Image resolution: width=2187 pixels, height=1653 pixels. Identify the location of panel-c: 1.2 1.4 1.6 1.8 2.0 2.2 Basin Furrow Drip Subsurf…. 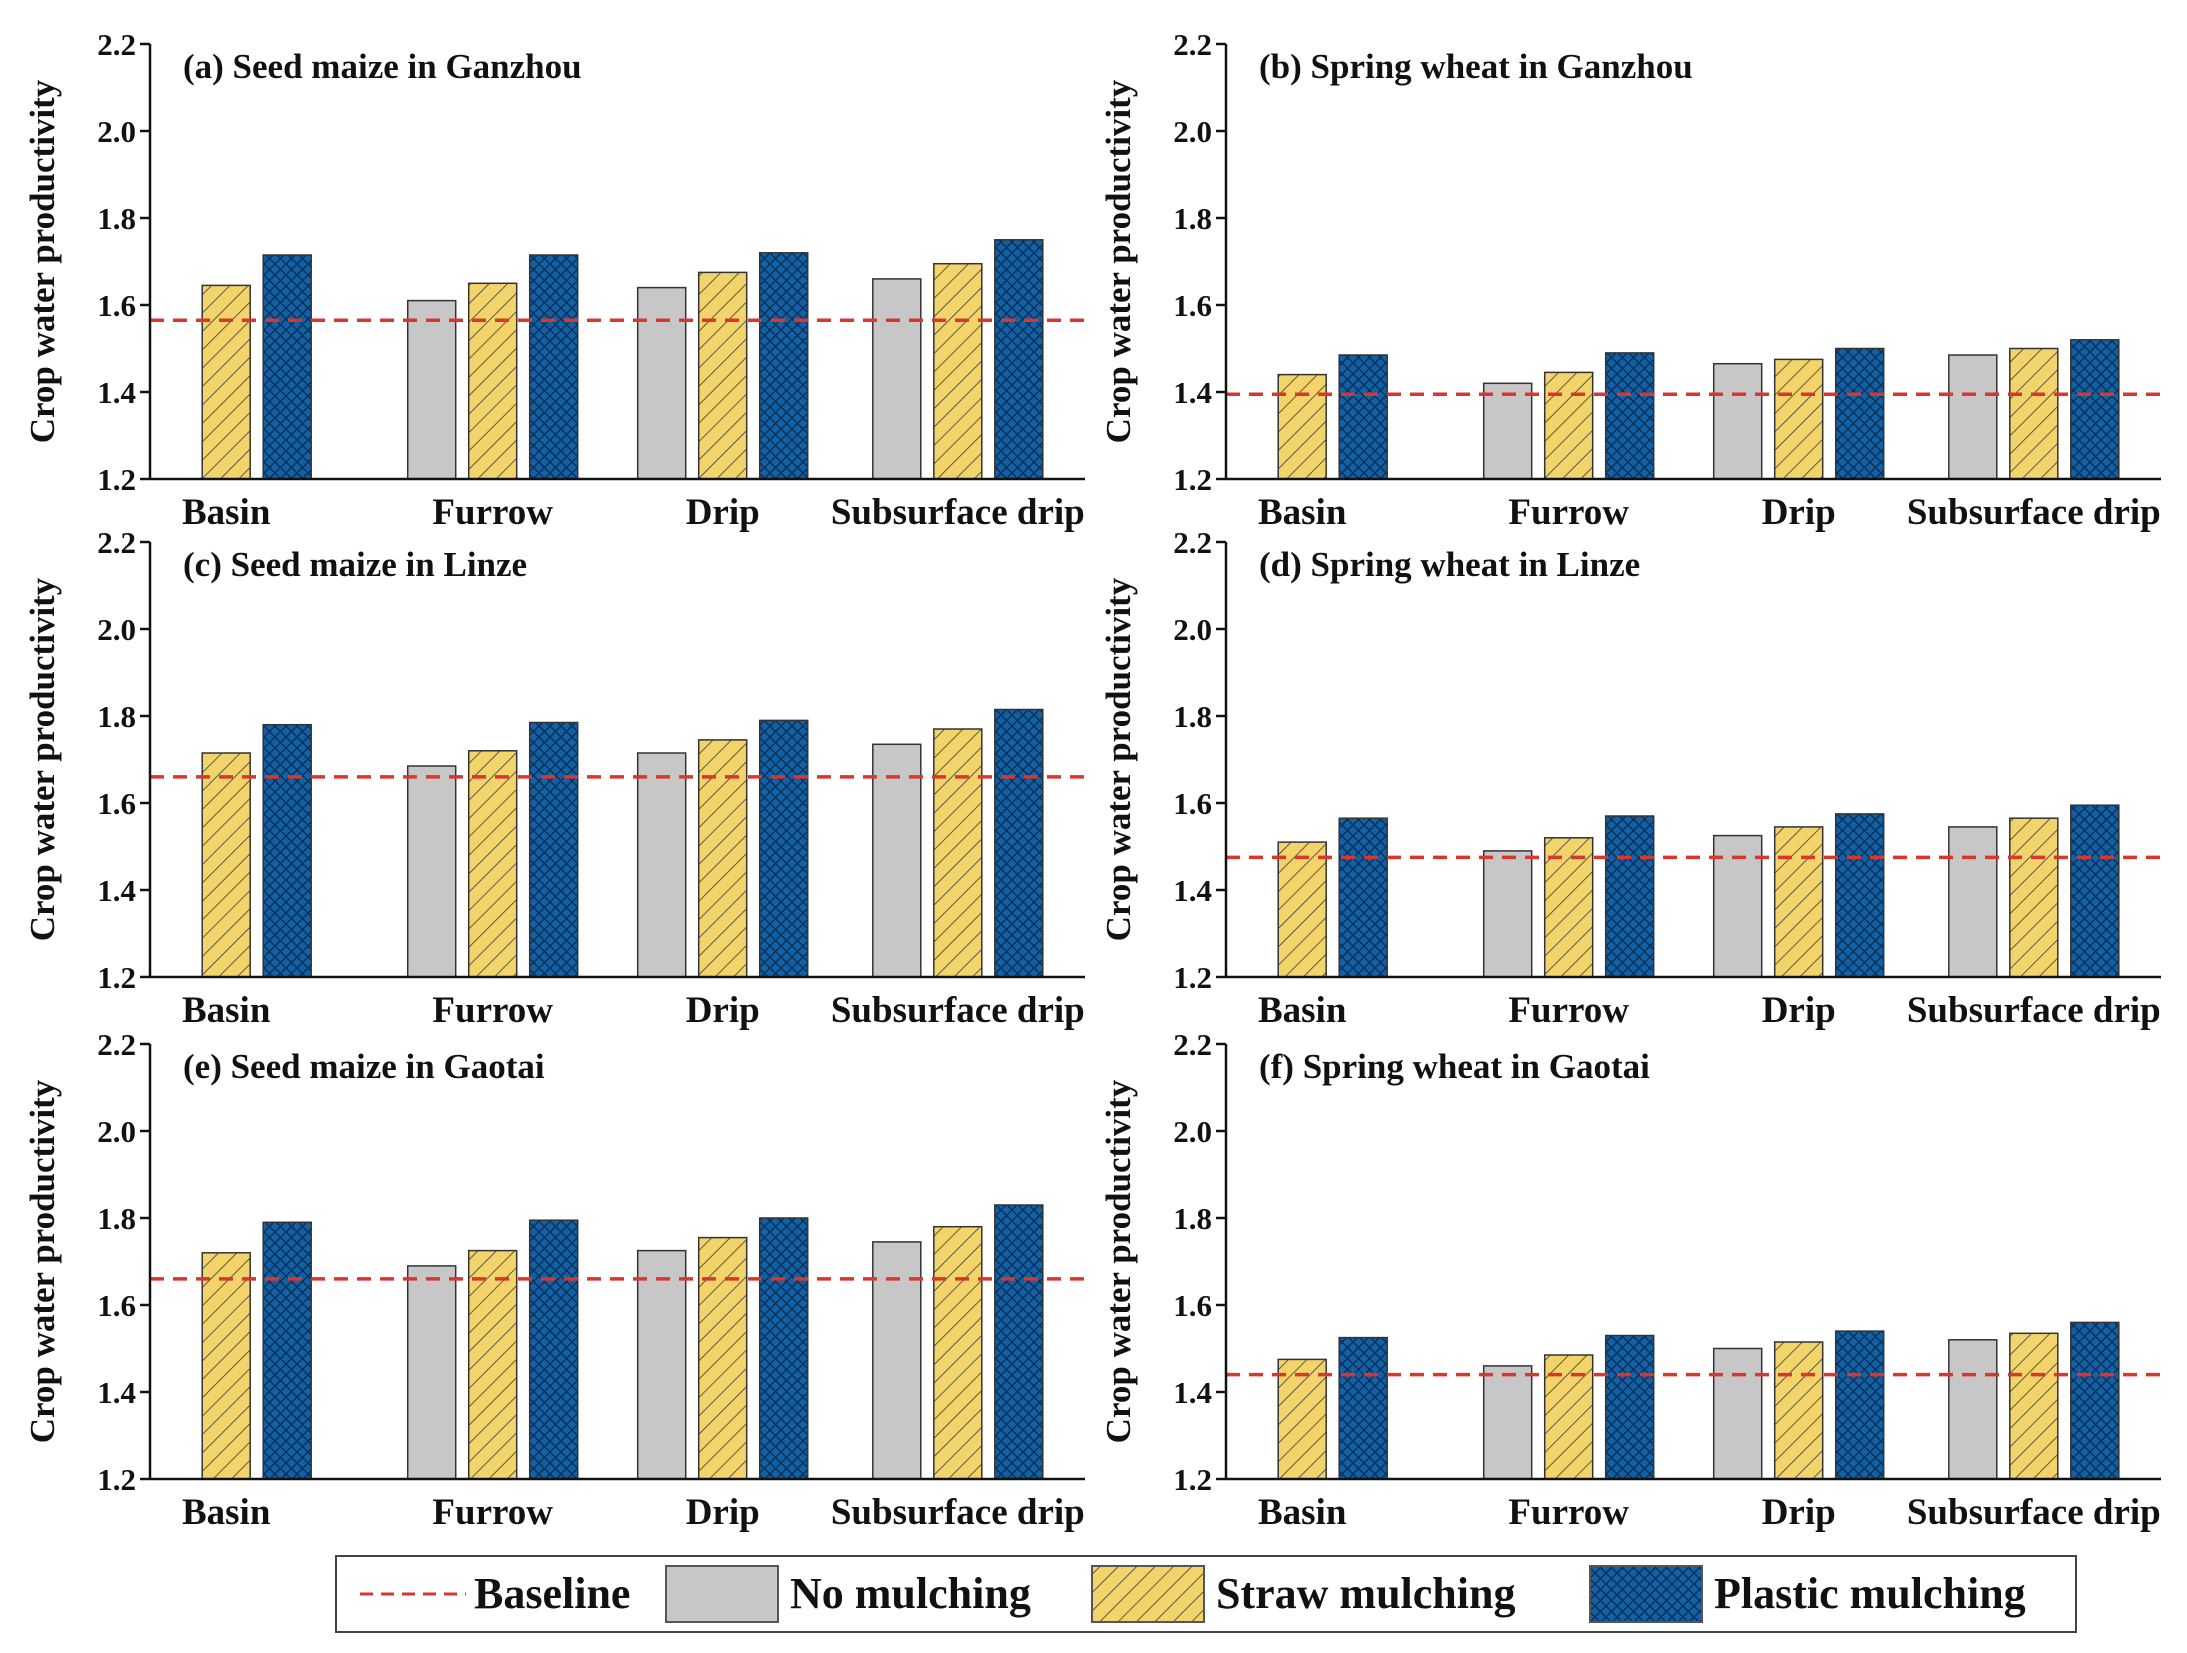
(554, 778).